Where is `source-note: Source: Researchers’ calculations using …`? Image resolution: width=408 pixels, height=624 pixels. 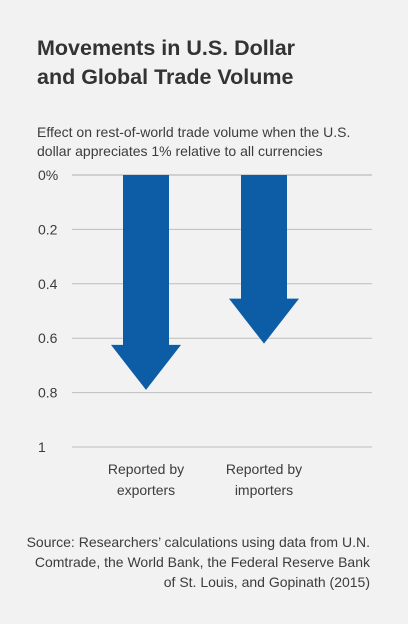 source-note: Source: Researchers’ calculations using … is located at coordinates (198, 562).